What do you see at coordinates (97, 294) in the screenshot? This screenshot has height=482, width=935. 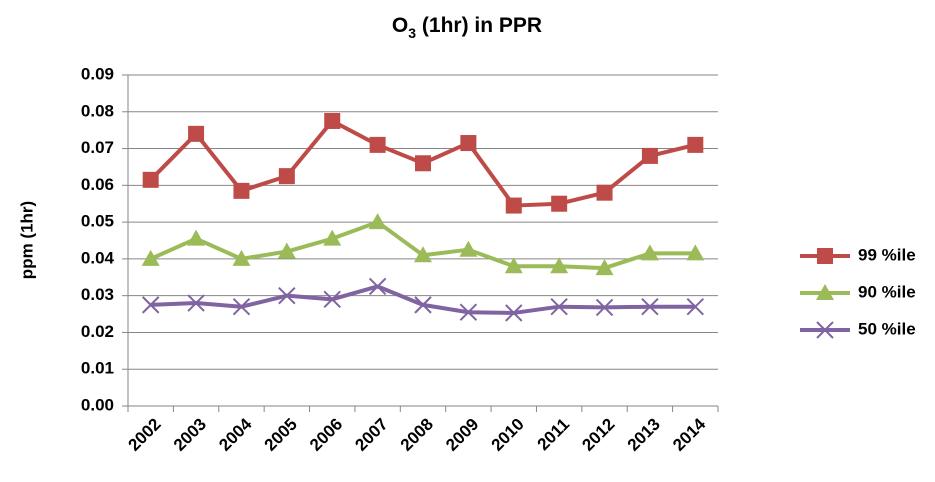 I see `y-tick-label: 0.03` at bounding box center [97, 294].